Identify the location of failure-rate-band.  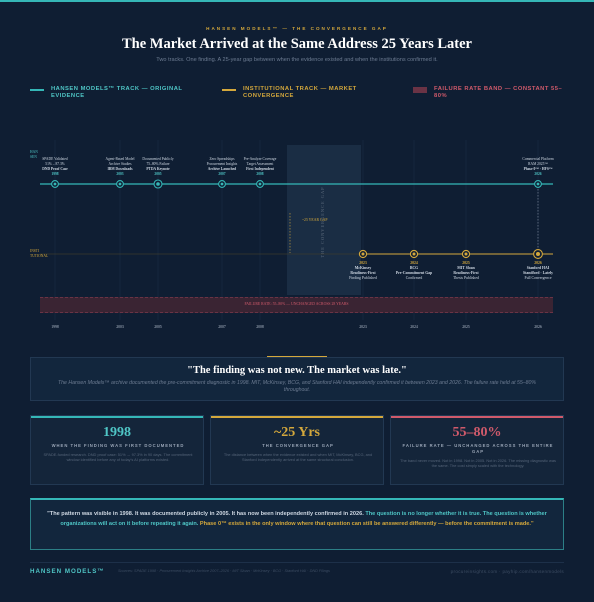
(296, 305).